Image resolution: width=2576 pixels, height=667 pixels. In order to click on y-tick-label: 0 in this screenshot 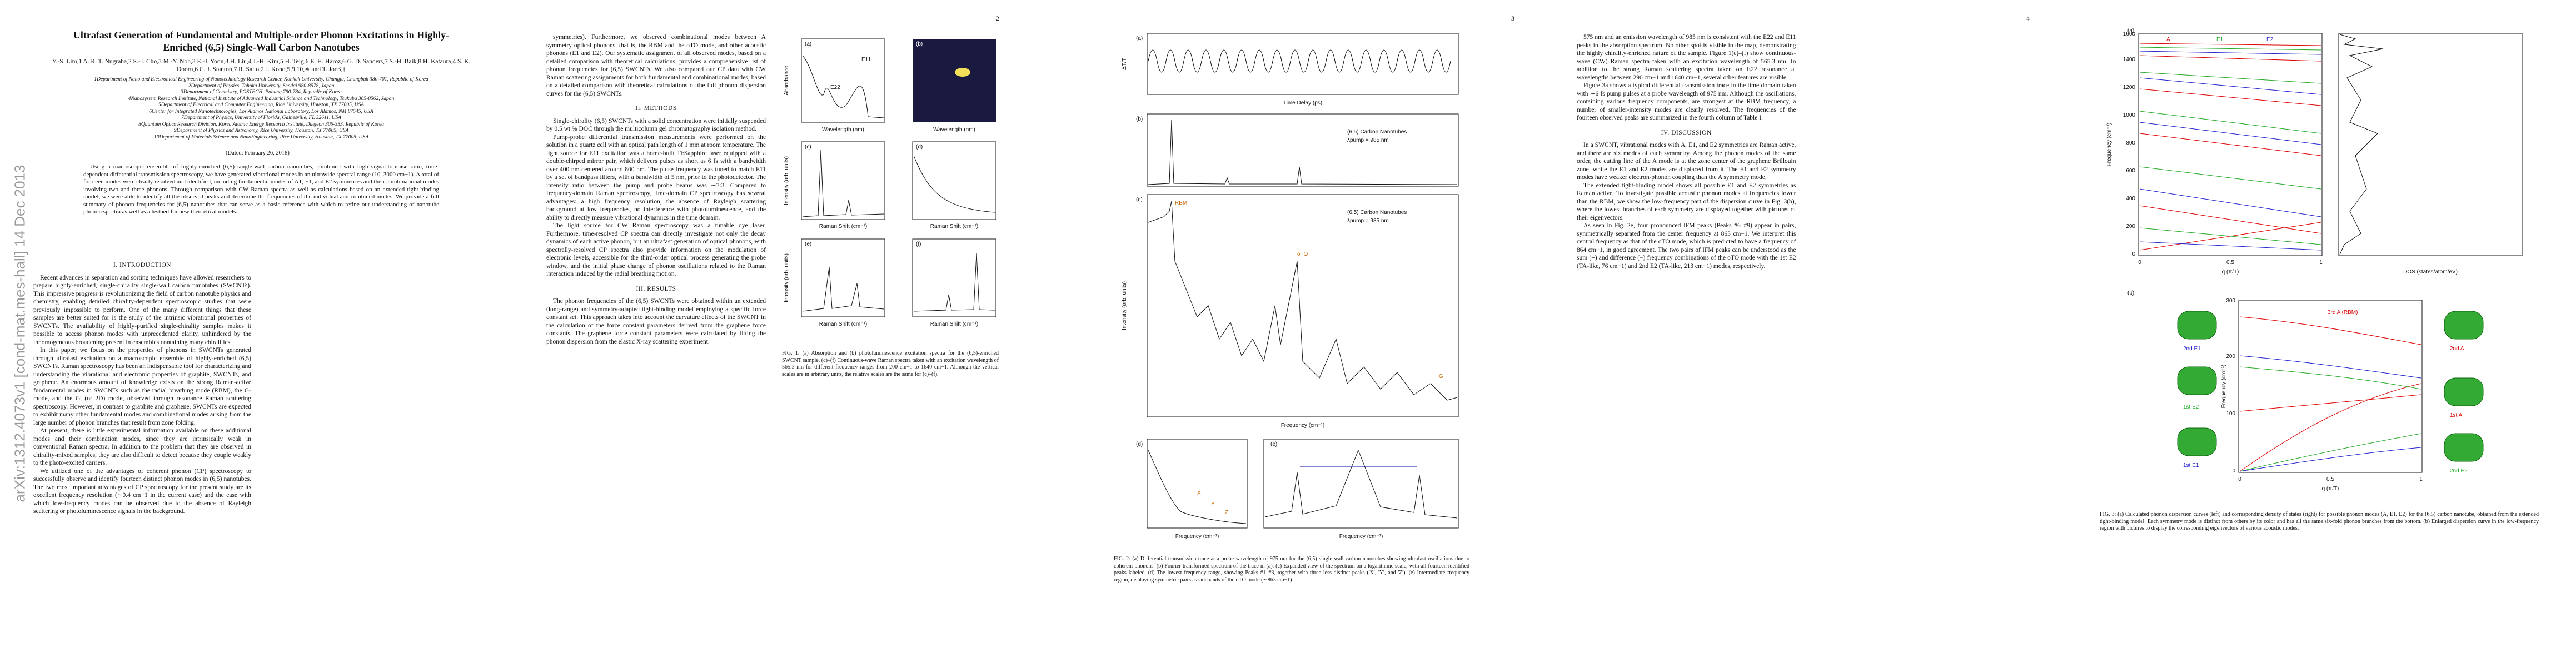, I will do `click(2233, 471)`.